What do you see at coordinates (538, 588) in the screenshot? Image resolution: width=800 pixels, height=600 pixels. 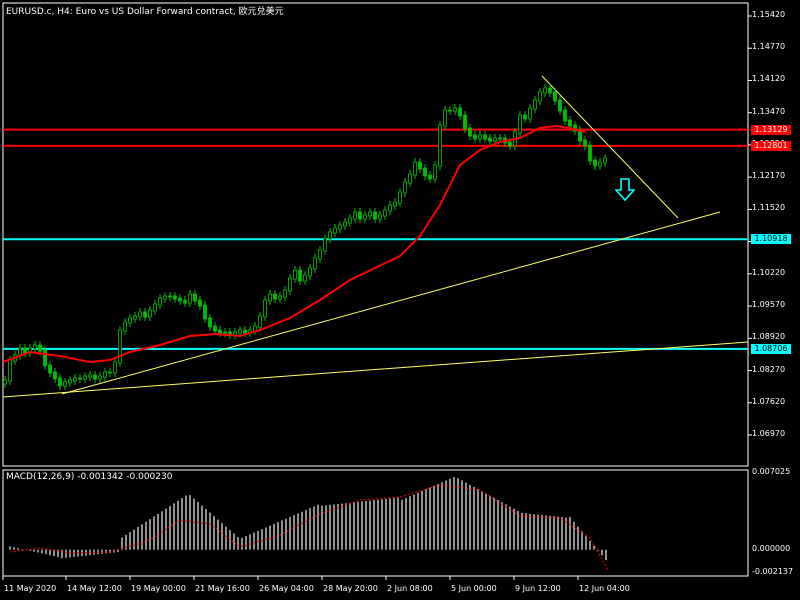 I see `time-tick-label: 9 Jun 12:00` at bounding box center [538, 588].